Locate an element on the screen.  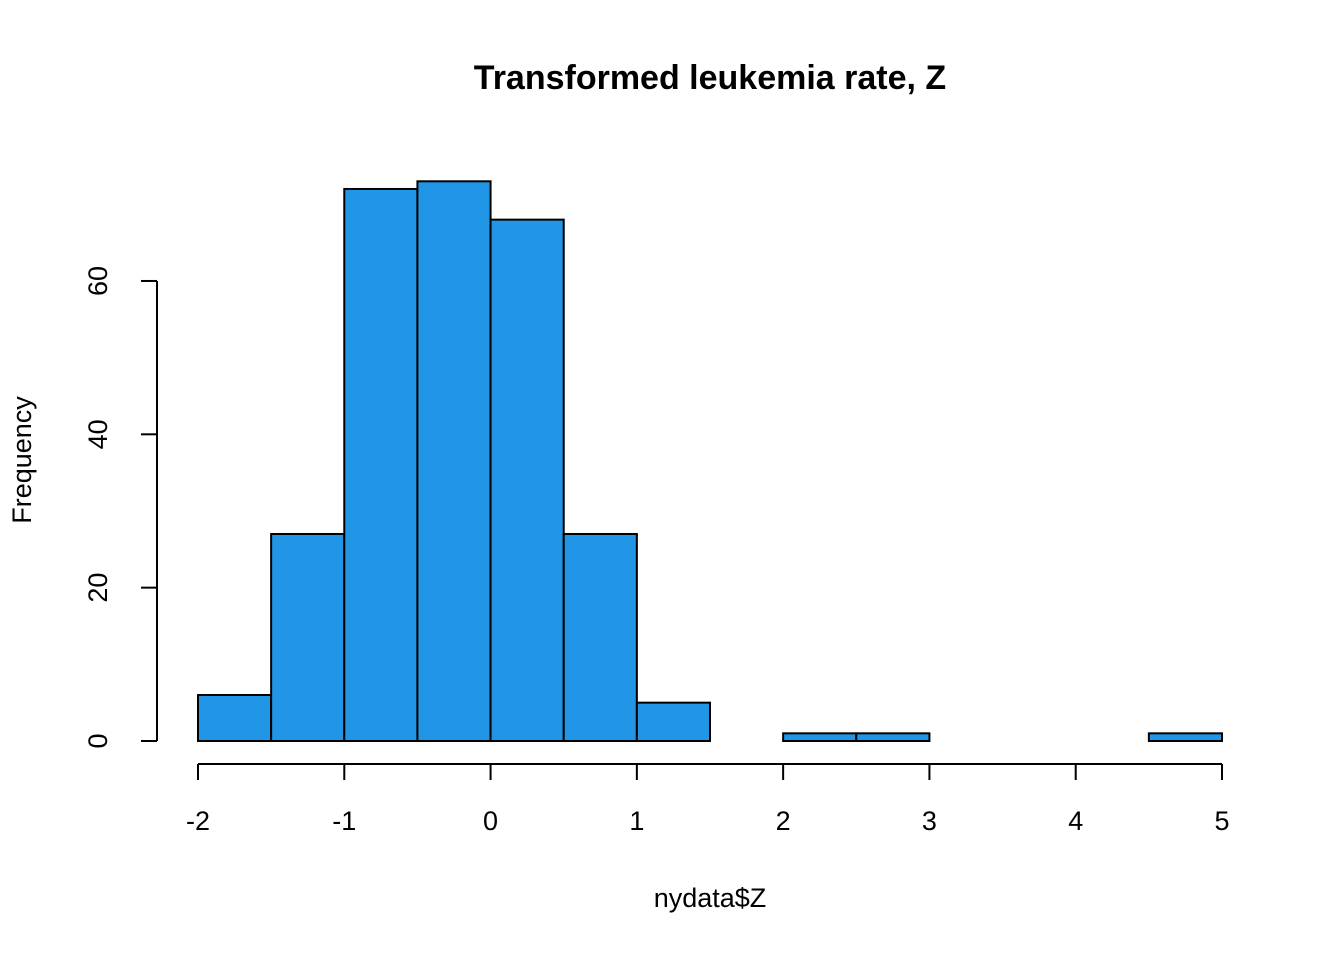
x-tick-label: -1 is located at coordinates (344, 821).